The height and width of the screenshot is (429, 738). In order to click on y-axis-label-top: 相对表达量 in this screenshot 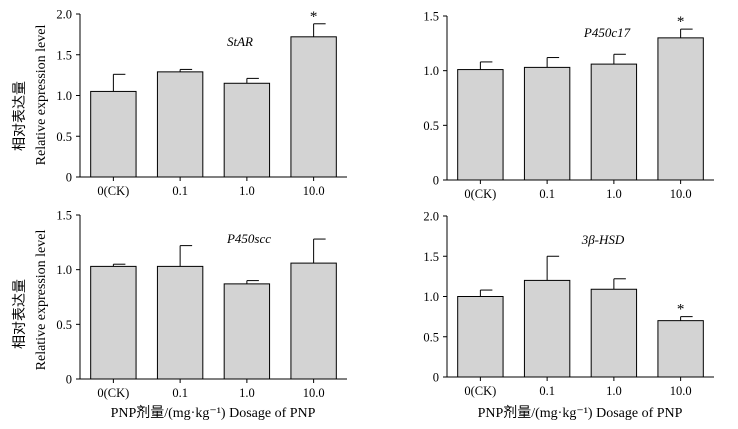, I will do `click(20, 116)`.